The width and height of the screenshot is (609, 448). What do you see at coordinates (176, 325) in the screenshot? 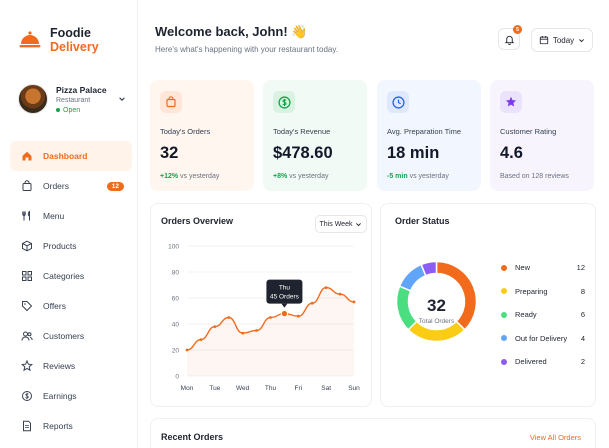
I see `y-tick-label: 40` at bounding box center [176, 325].